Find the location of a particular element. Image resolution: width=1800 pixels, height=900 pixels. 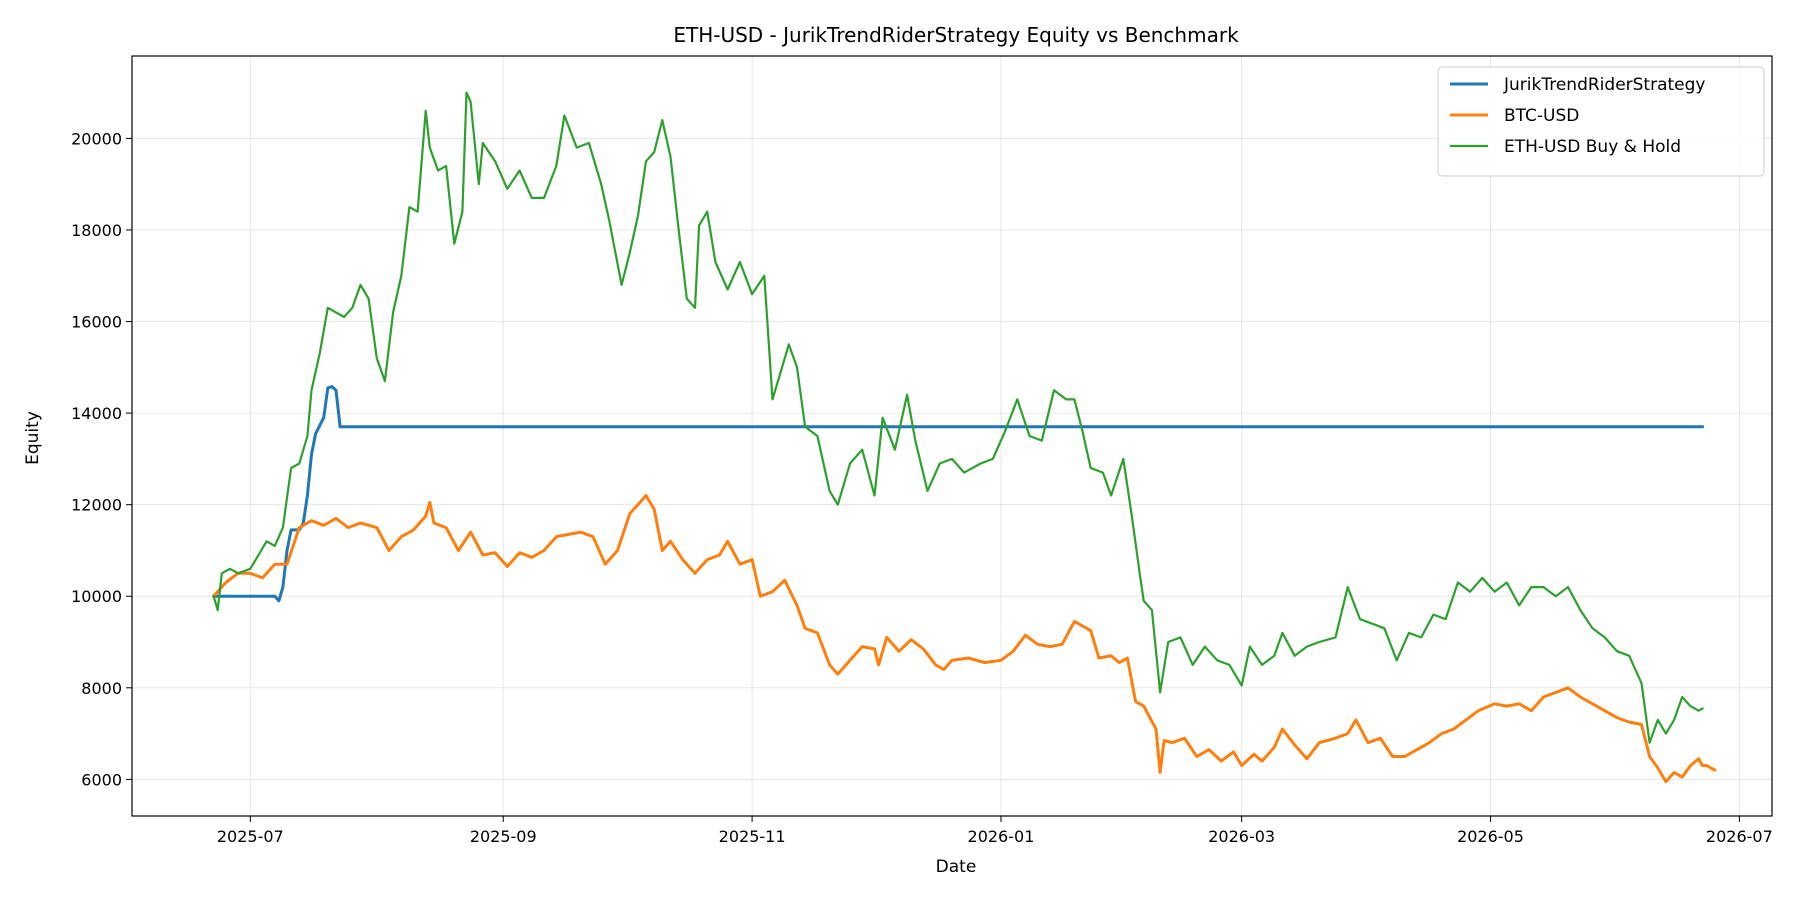

x-tick-label: 2025-11 is located at coordinates (752, 836).